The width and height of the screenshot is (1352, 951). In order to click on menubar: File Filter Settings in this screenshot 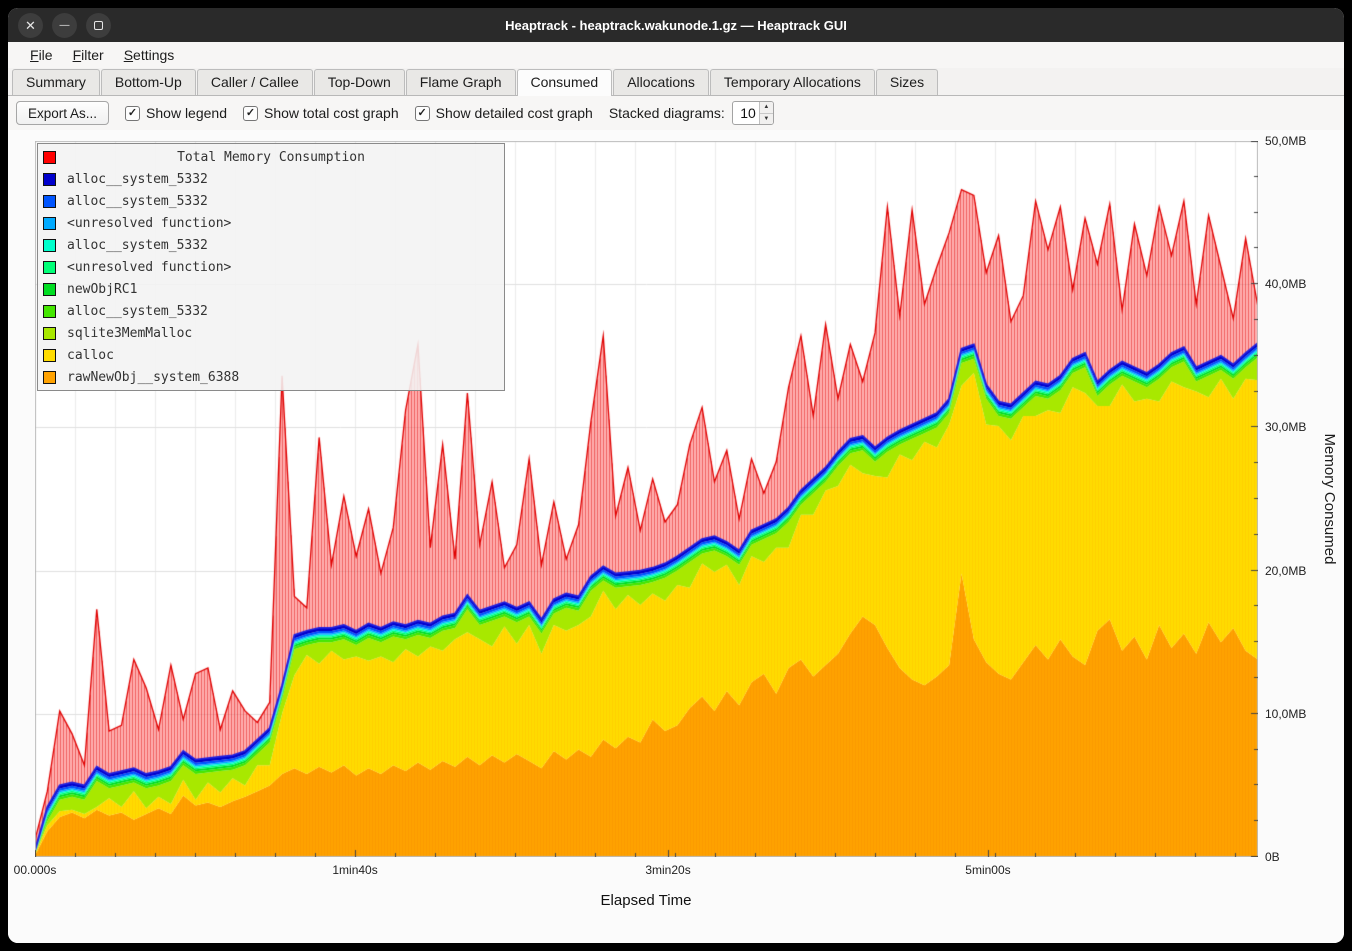, I will do `click(676, 55)`.